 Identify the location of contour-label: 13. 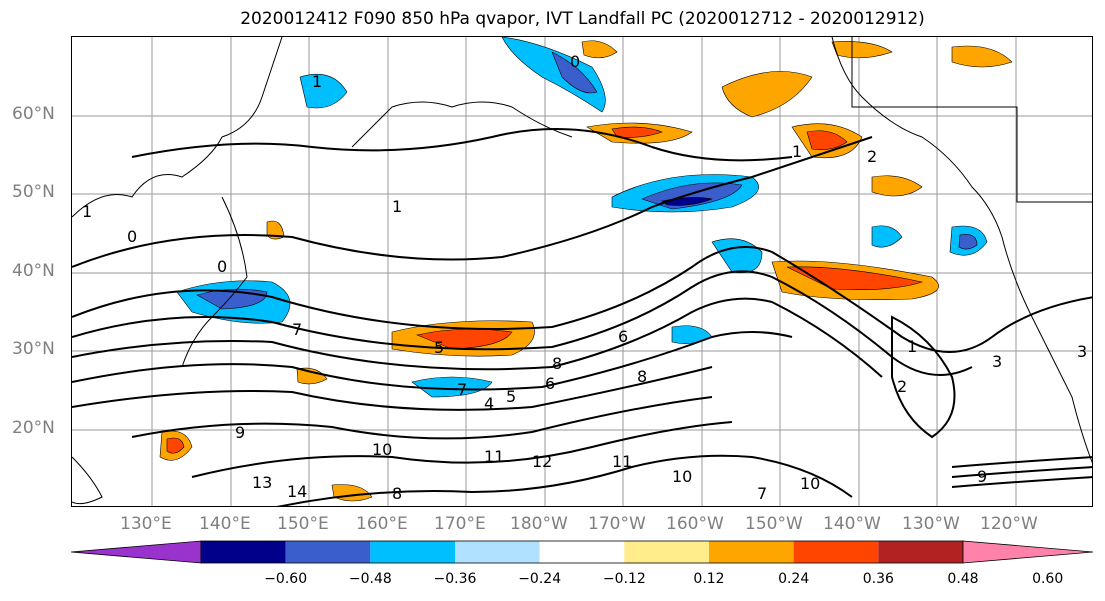
(262, 482).